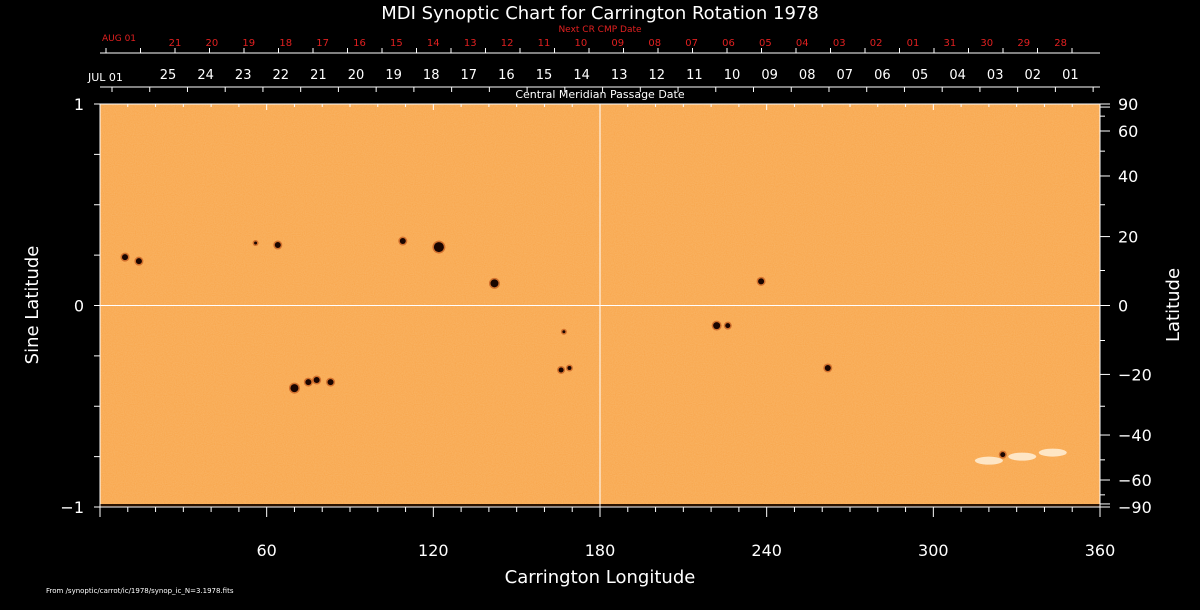  Describe the element at coordinates (470, 43) in the screenshot. I see `next-cmp-date-label: 13` at that location.